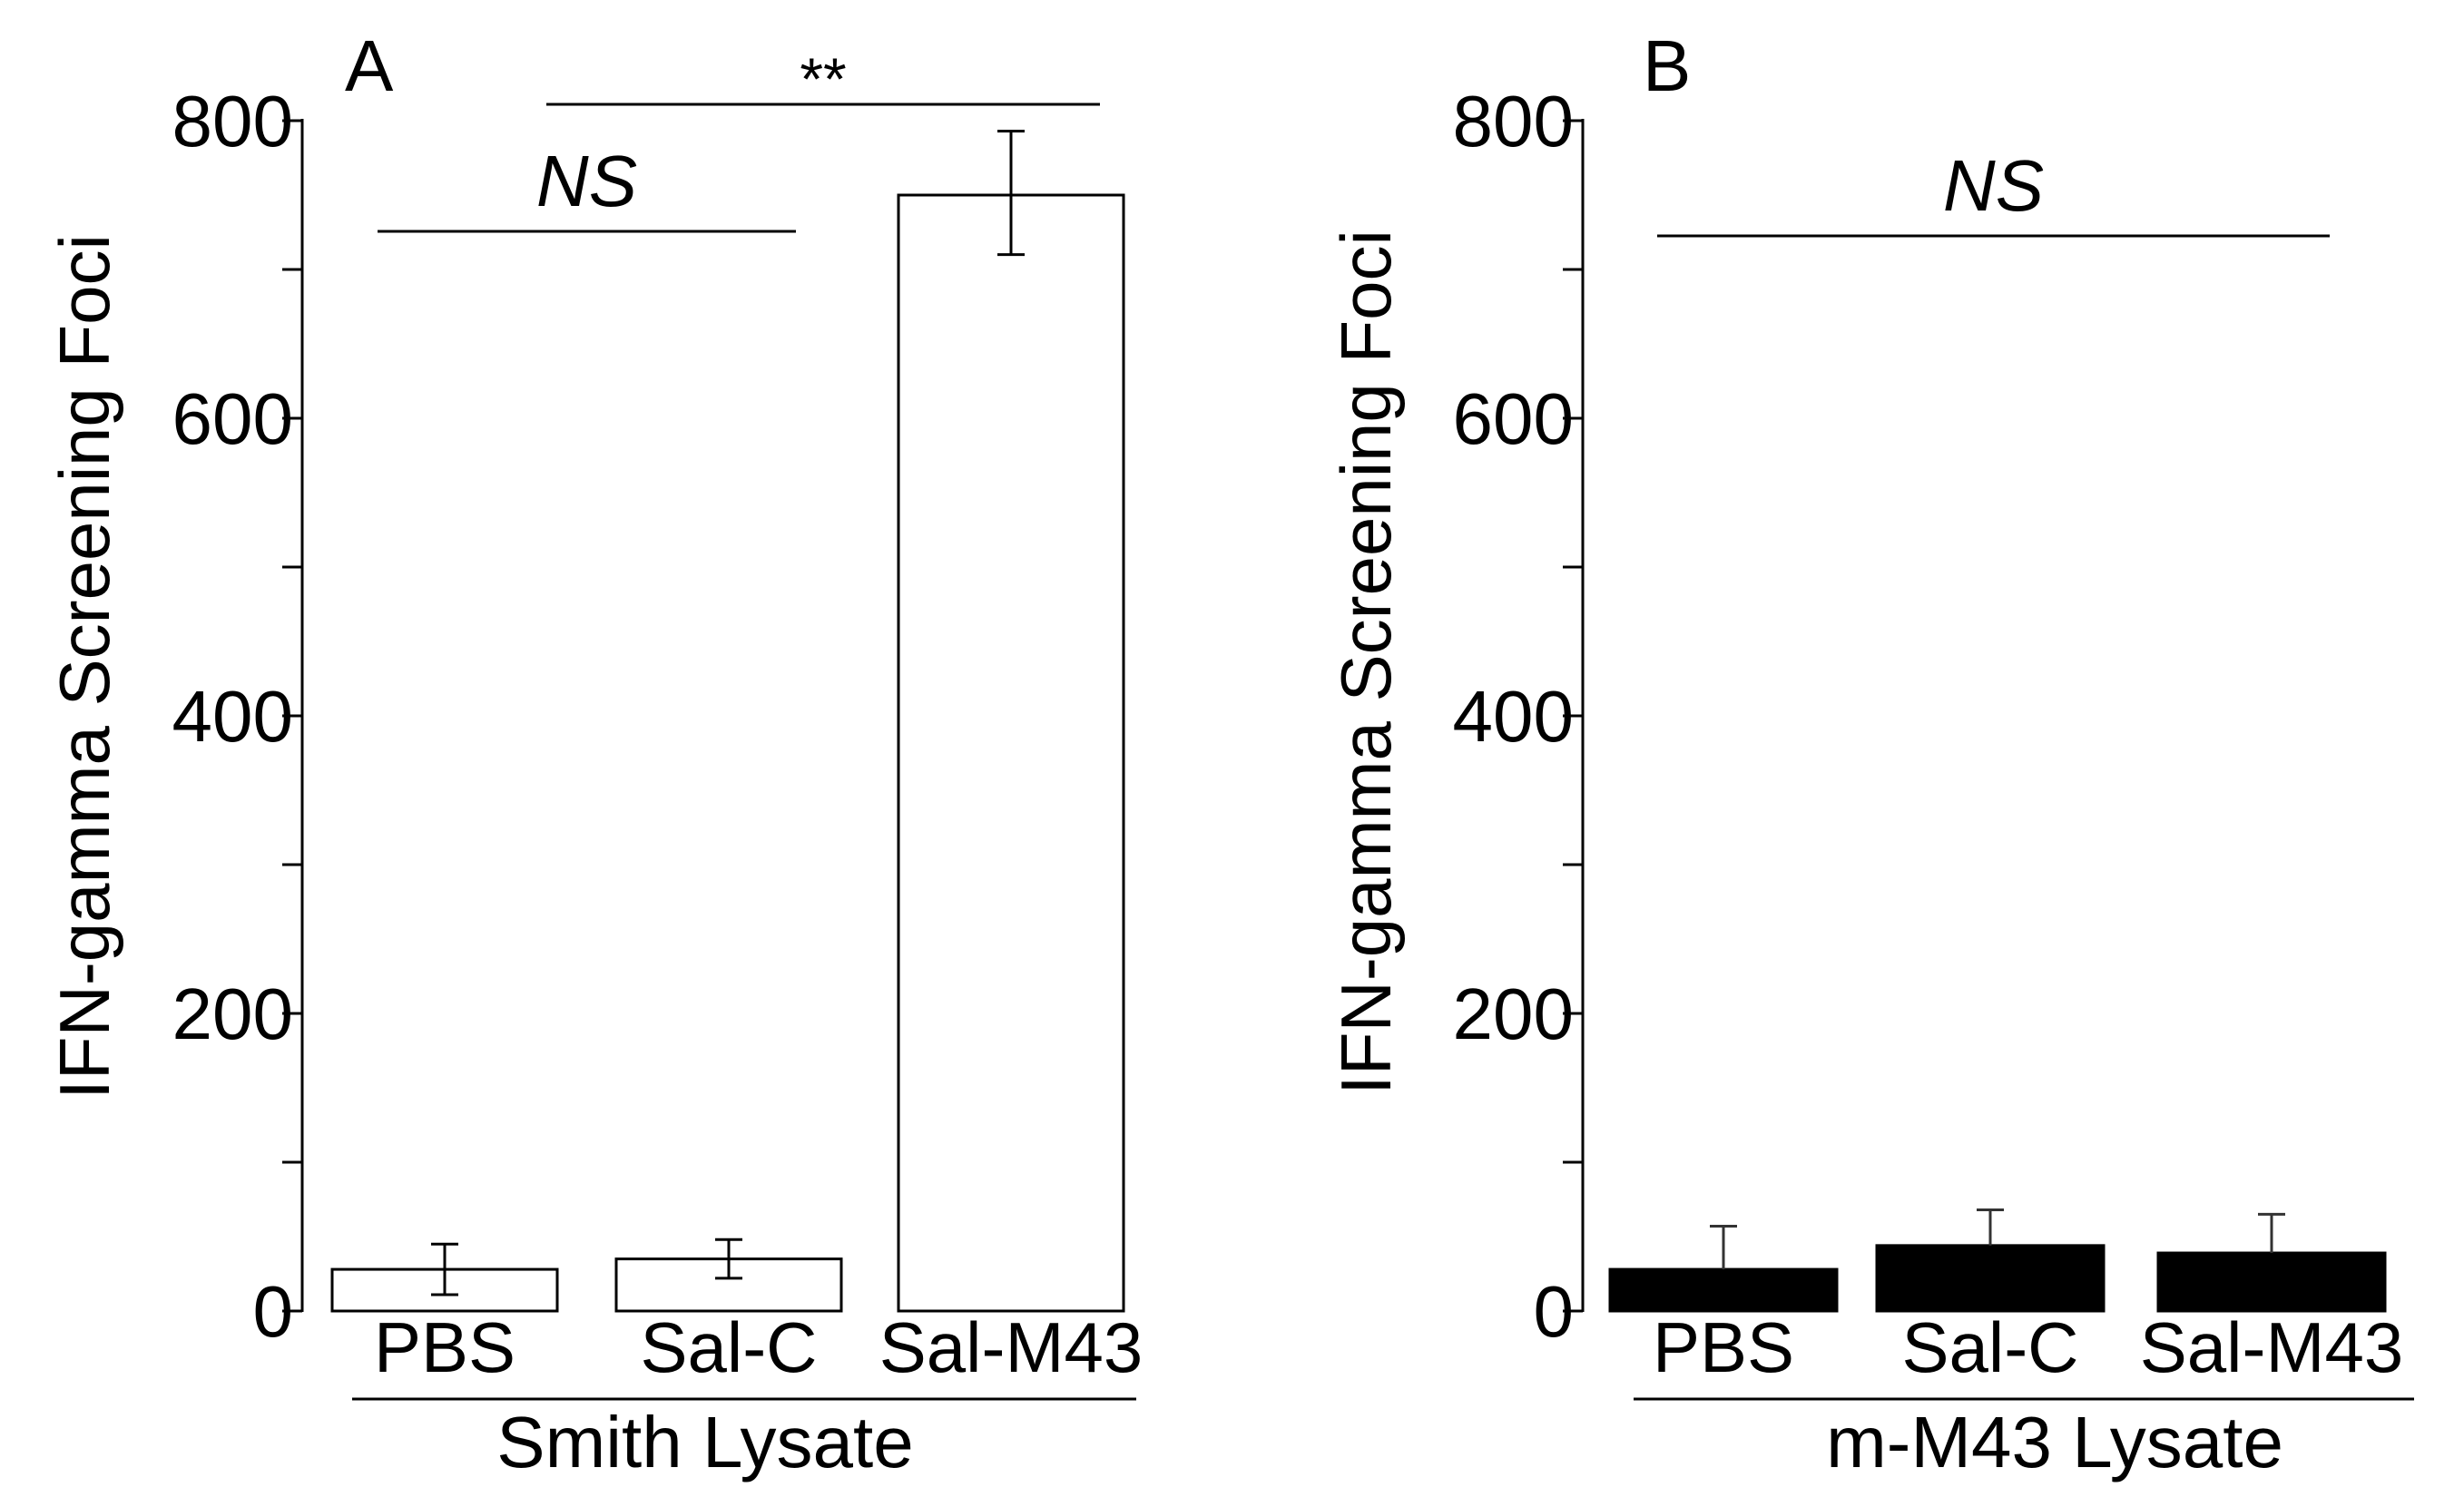  Describe the element at coordinates (823, 79) in the screenshot. I see `significance-label: **` at that location.